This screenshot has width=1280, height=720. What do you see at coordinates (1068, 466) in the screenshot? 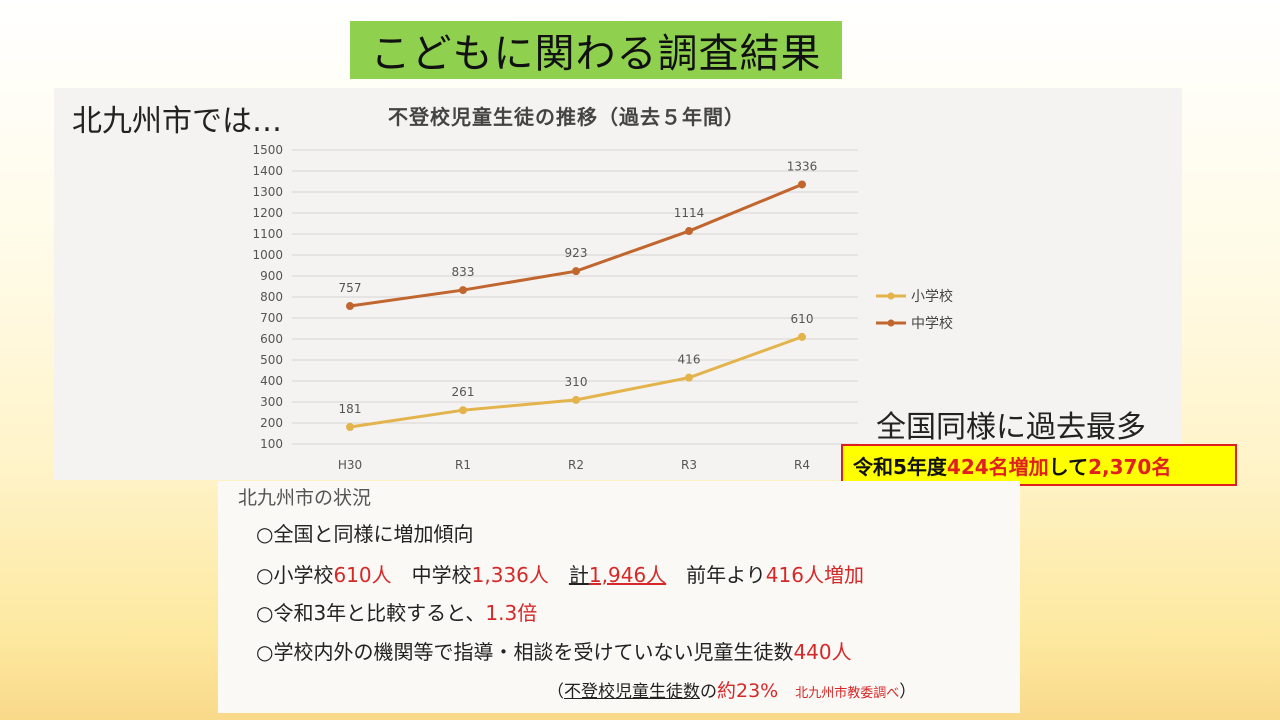
I see `highlight-connector: して` at bounding box center [1068, 466].